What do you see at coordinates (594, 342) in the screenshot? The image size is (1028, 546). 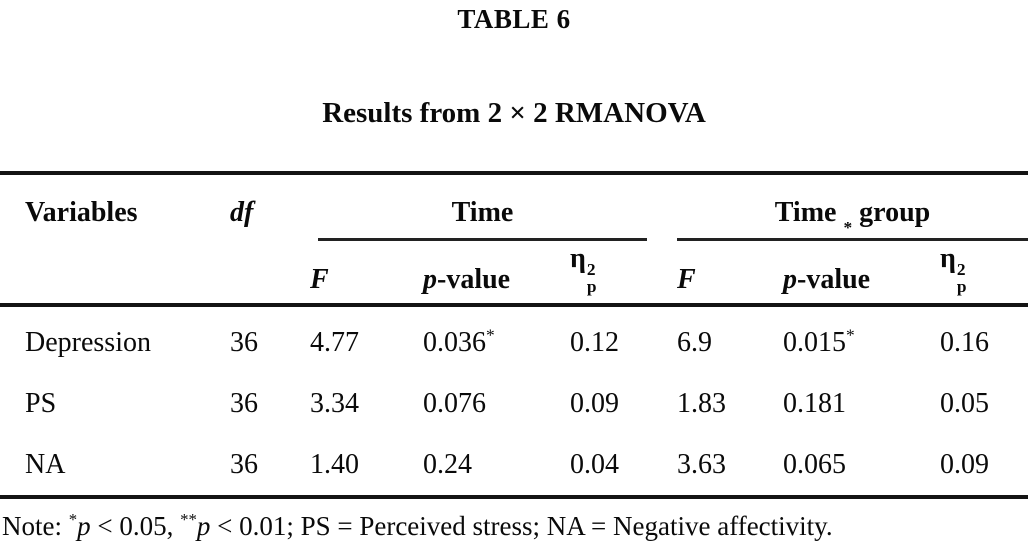 I see `cell-eta-time: 0.12` at bounding box center [594, 342].